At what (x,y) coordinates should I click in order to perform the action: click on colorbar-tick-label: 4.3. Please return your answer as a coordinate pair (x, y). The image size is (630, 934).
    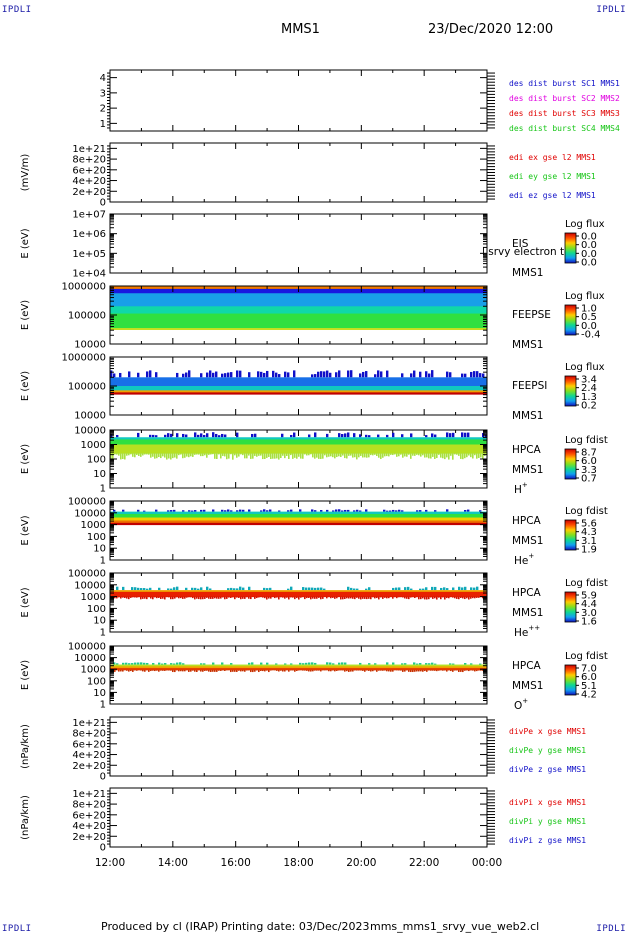
    Looking at the image, I should click on (589, 532).